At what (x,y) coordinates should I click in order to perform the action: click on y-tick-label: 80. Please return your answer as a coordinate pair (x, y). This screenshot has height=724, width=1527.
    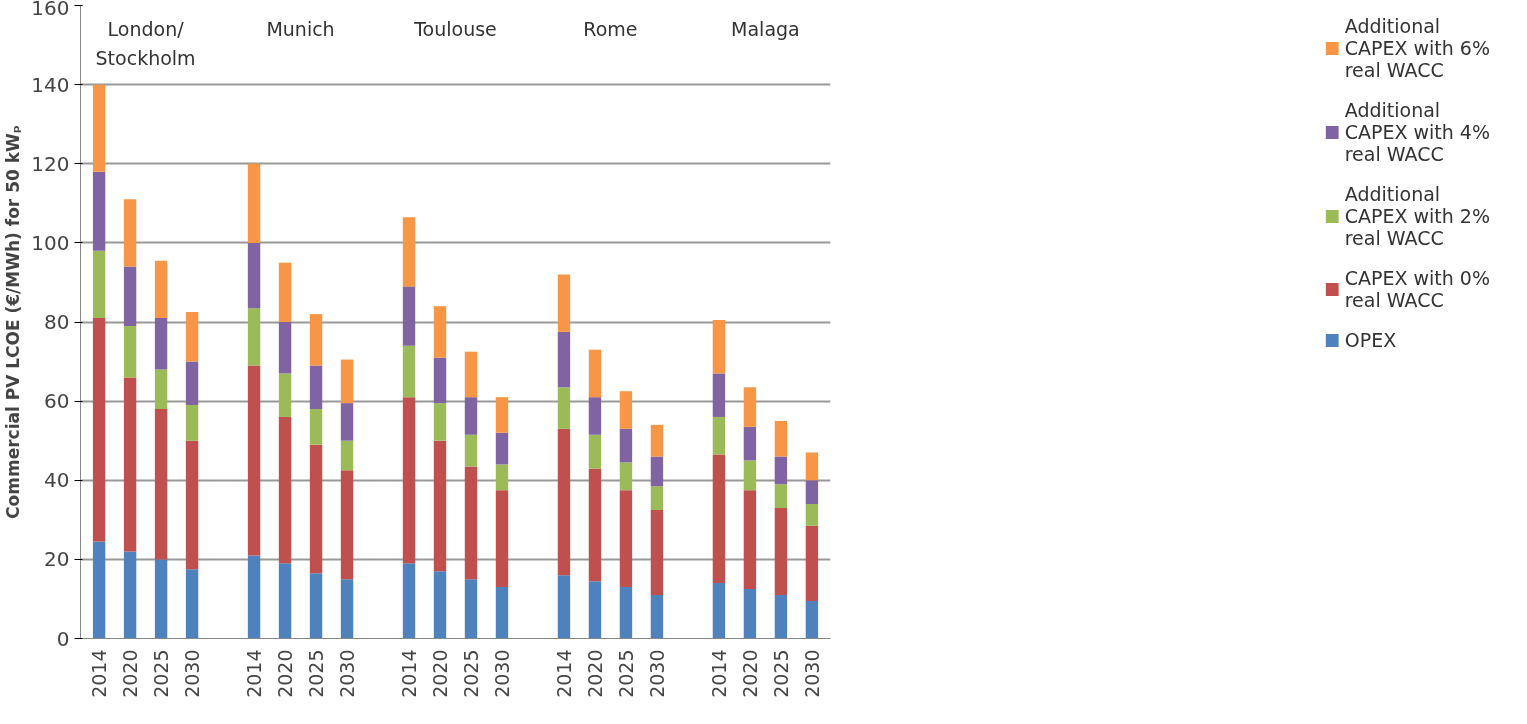
    Looking at the image, I should click on (57, 322).